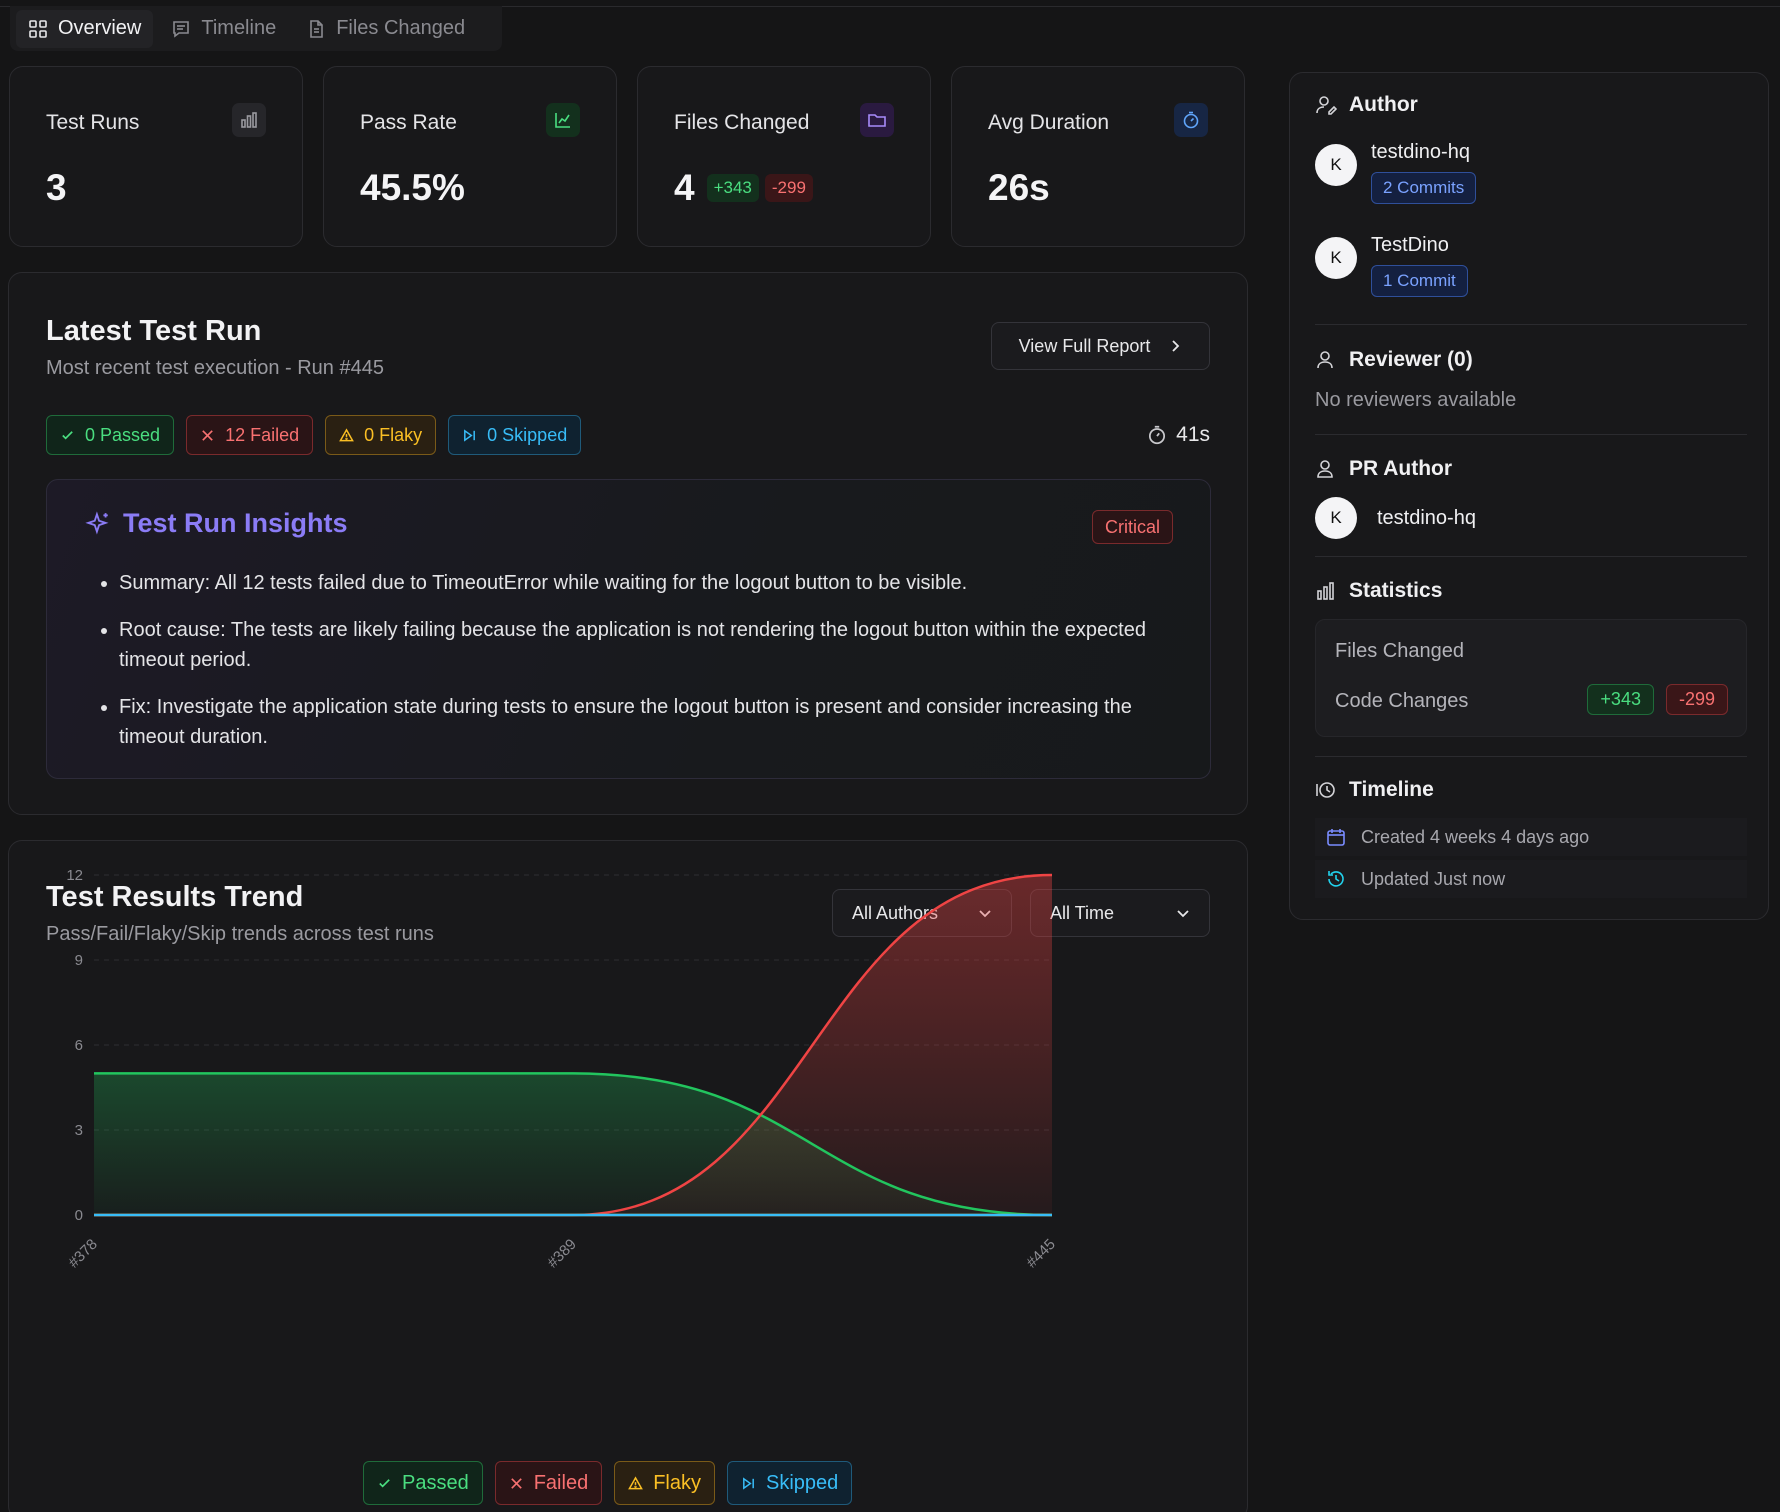 The width and height of the screenshot is (1780, 1512). Describe the element at coordinates (79, 1045) in the screenshot. I see `y-tick-label: 6` at that location.